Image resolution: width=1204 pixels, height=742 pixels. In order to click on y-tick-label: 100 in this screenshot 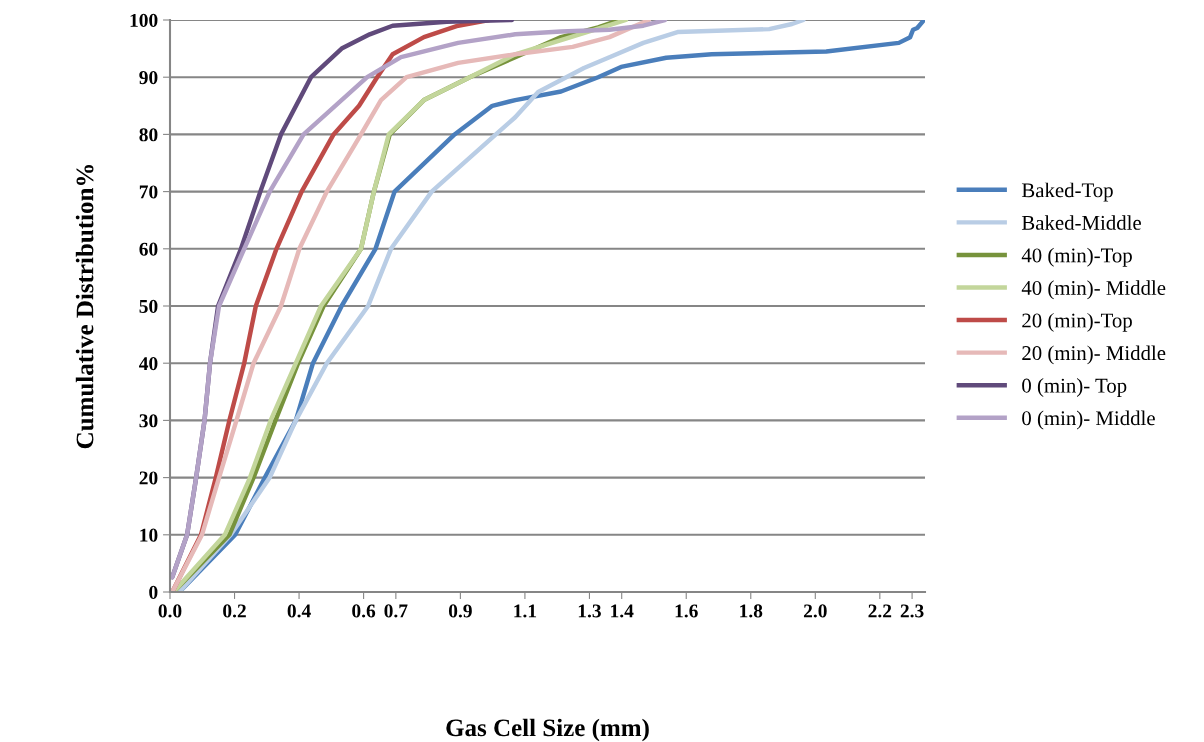, I will do `click(144, 20)`.